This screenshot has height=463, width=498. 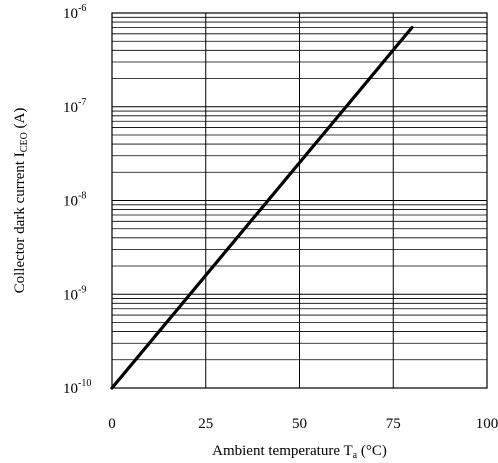 What do you see at coordinates (74, 200) in the screenshot?
I see `y-tick-label: 10⁻⁸` at bounding box center [74, 200].